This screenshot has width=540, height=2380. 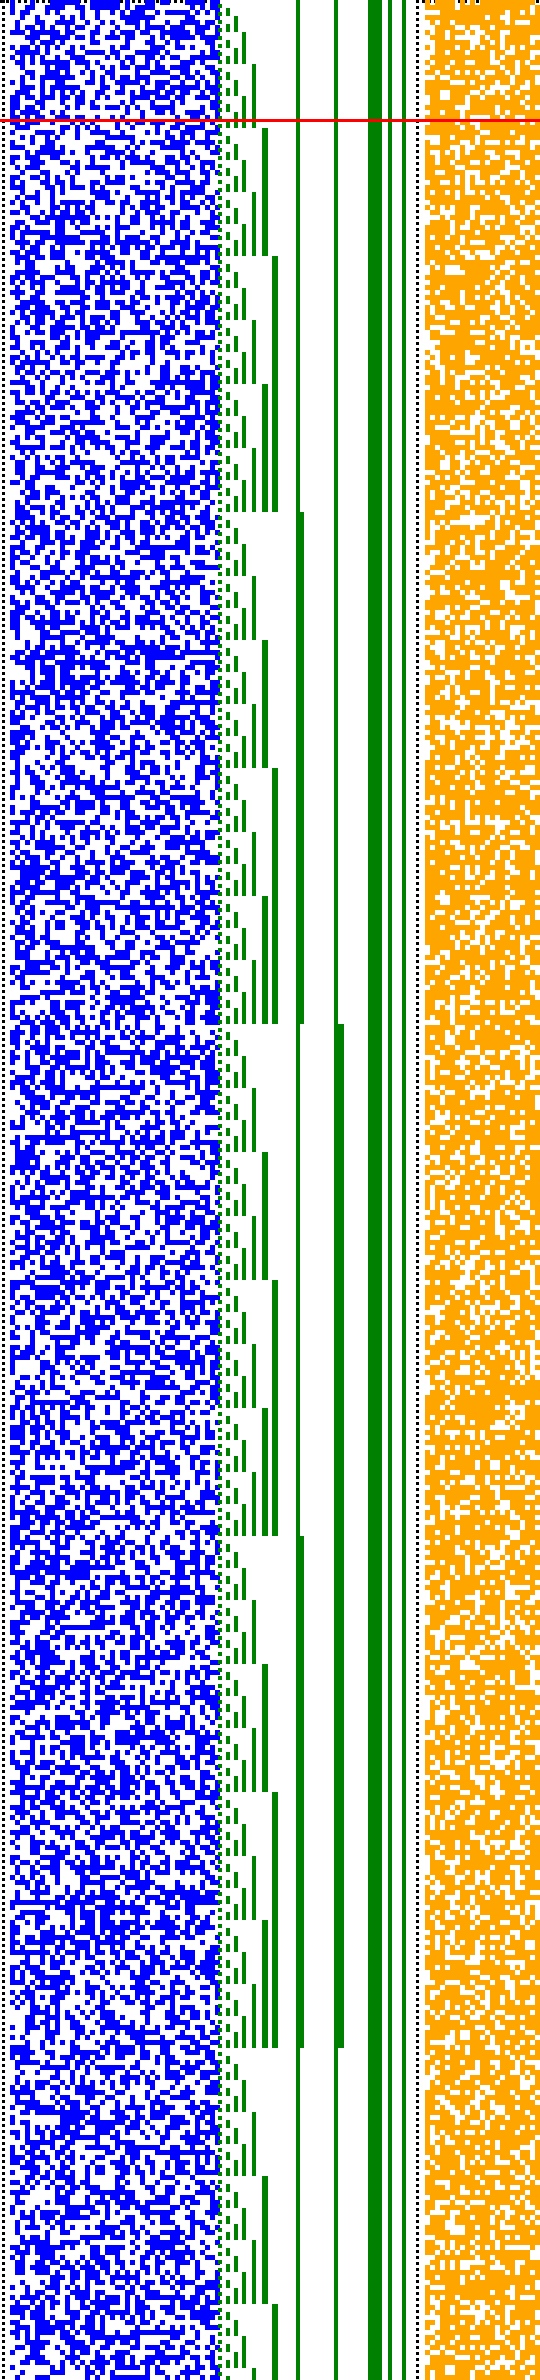 I want to click on middle-dotted-border, so click(x=417, y=1189).